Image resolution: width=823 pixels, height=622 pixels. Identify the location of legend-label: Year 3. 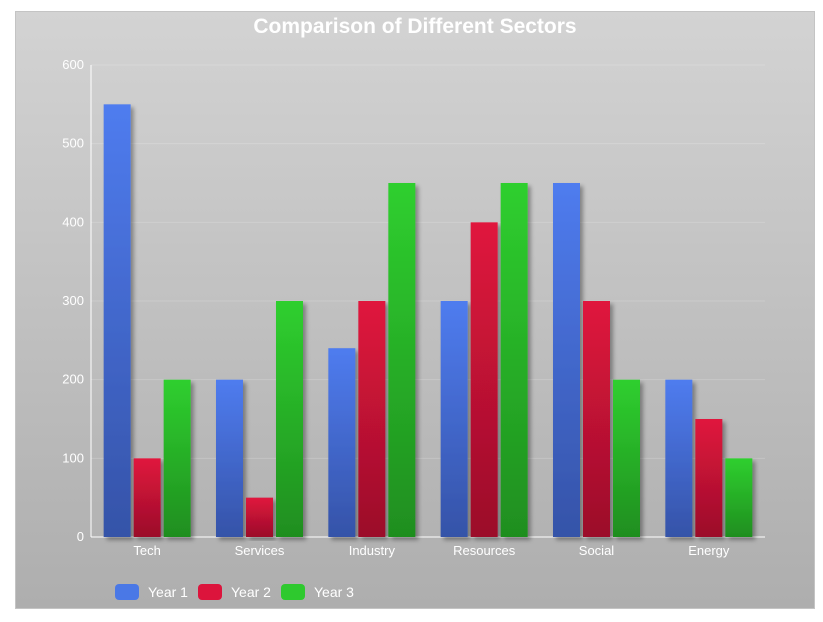
(334, 592).